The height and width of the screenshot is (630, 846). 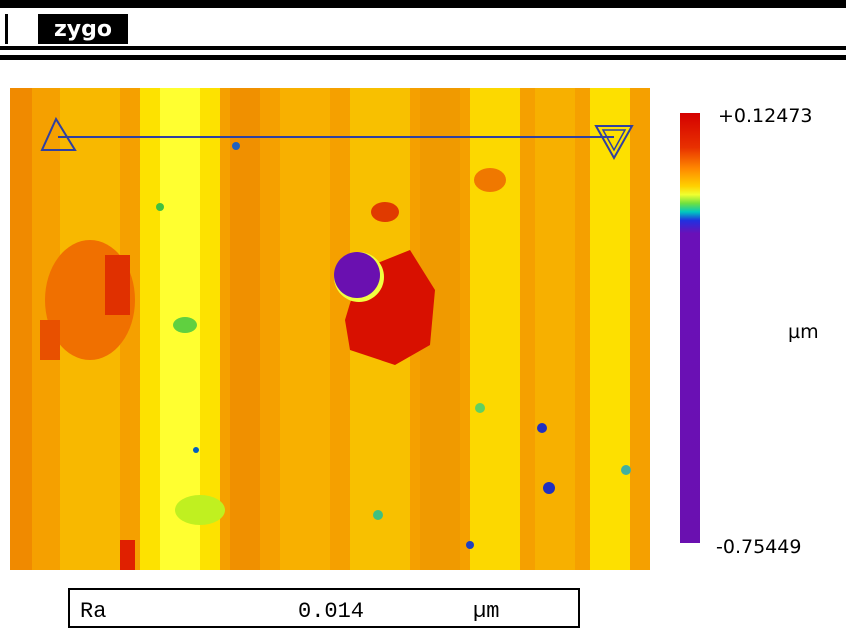 What do you see at coordinates (803, 332) in the screenshot?
I see `colorbar-unit: µm` at bounding box center [803, 332].